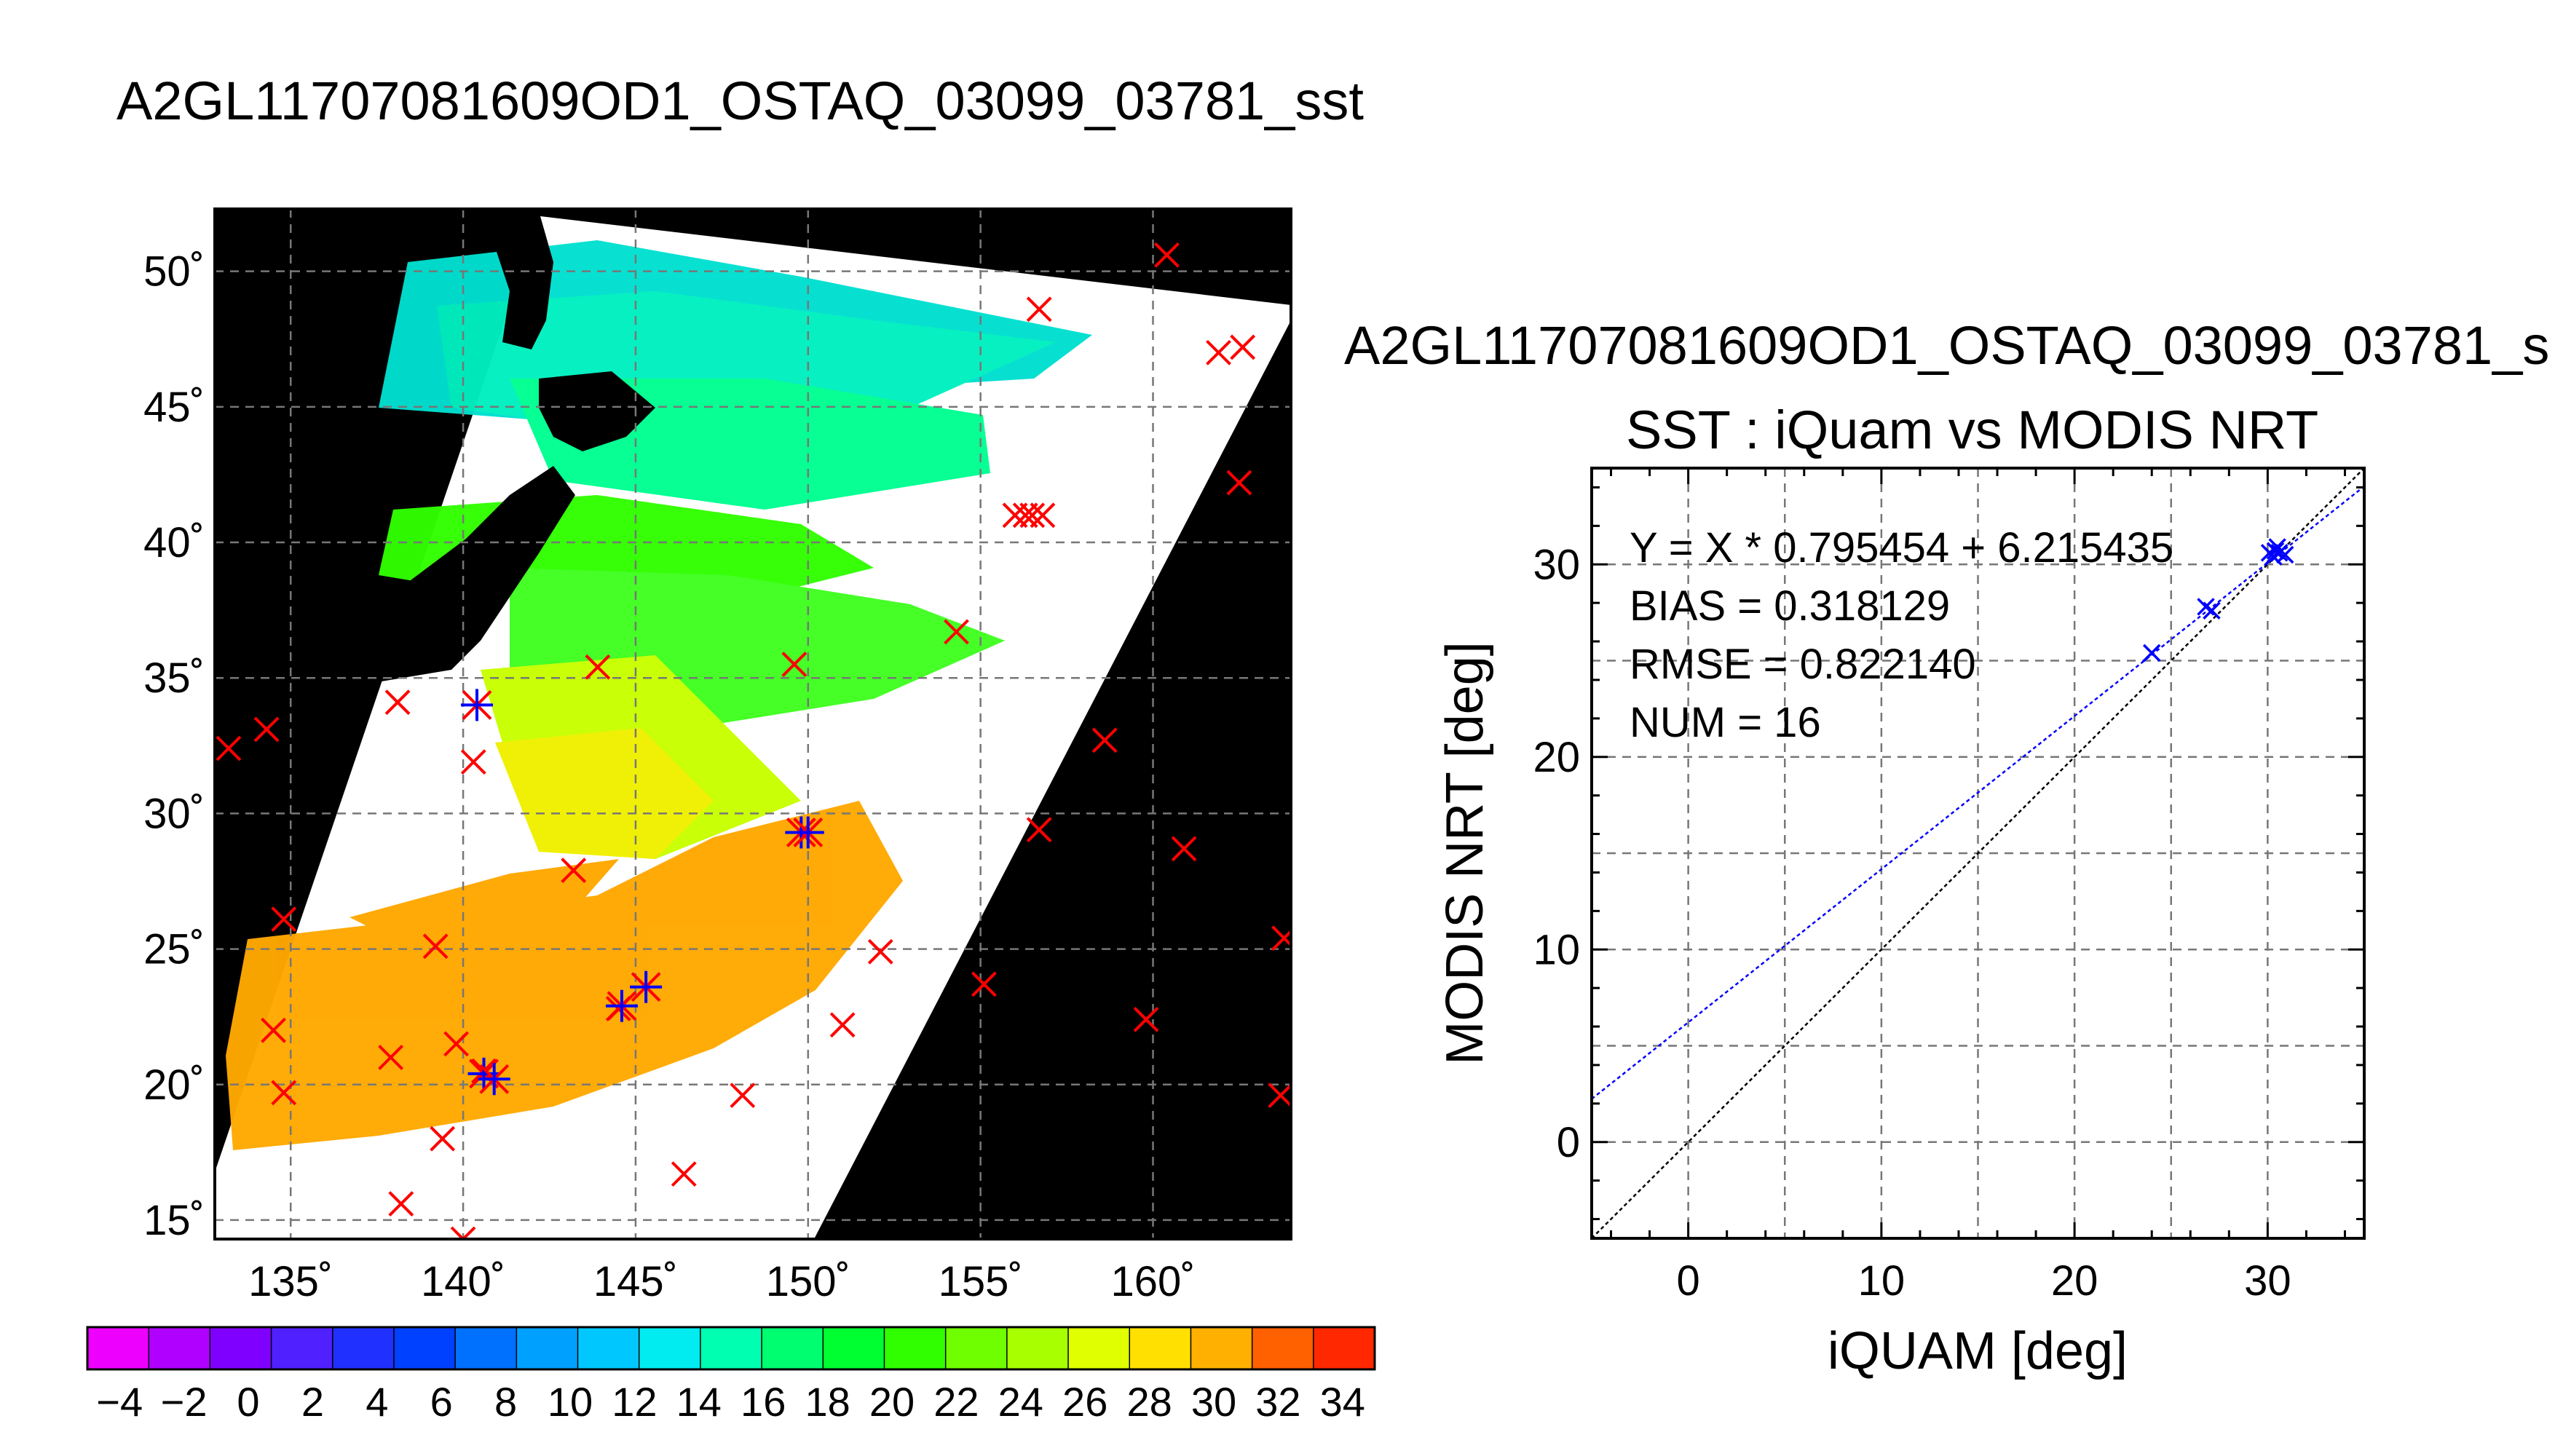 This screenshot has width=2555, height=1456. I want to click on map-lon-tick-label: 135˚, so click(290, 1281).